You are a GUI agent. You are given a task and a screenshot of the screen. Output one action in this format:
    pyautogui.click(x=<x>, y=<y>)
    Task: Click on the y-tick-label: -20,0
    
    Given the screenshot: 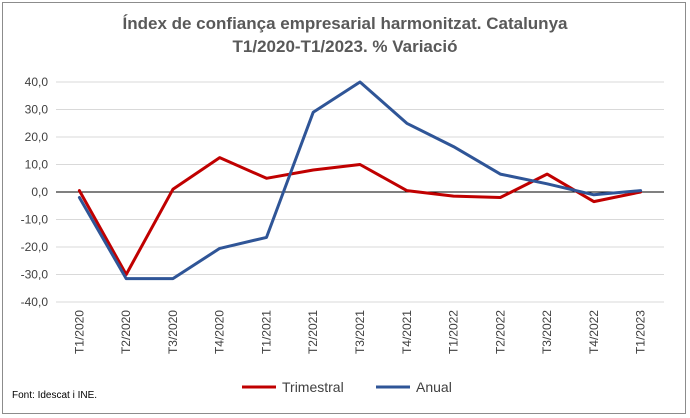 What is the action you would take?
    pyautogui.click(x=35, y=247)
    